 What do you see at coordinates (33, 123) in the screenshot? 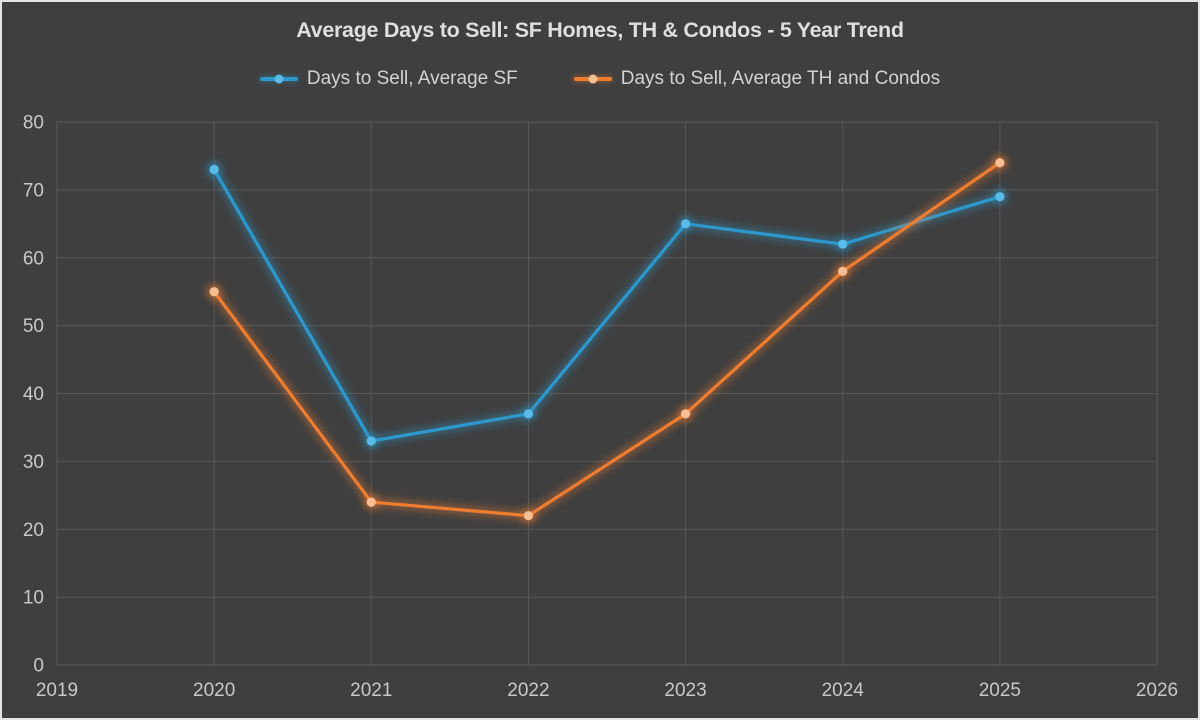
I see `y-tick-label: 80` at bounding box center [33, 123].